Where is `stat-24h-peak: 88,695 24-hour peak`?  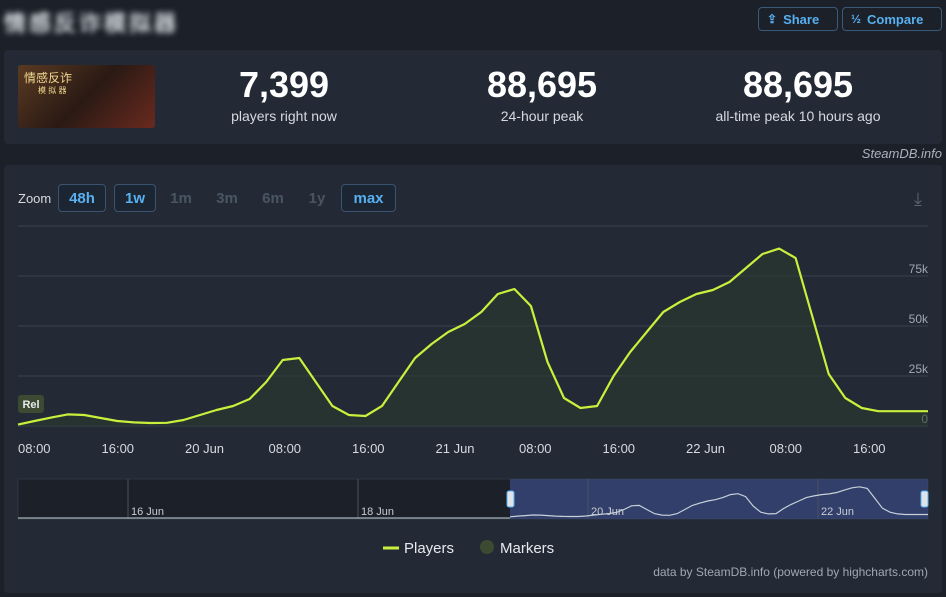
stat-24h-peak: 88,695 24-hour peak is located at coordinates (542, 94).